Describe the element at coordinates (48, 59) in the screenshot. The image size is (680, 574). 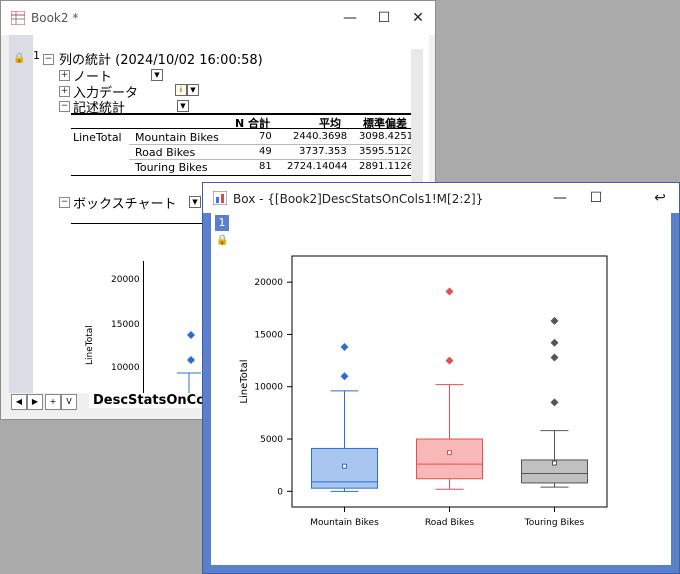
I see `collapse-icon: −` at that location.